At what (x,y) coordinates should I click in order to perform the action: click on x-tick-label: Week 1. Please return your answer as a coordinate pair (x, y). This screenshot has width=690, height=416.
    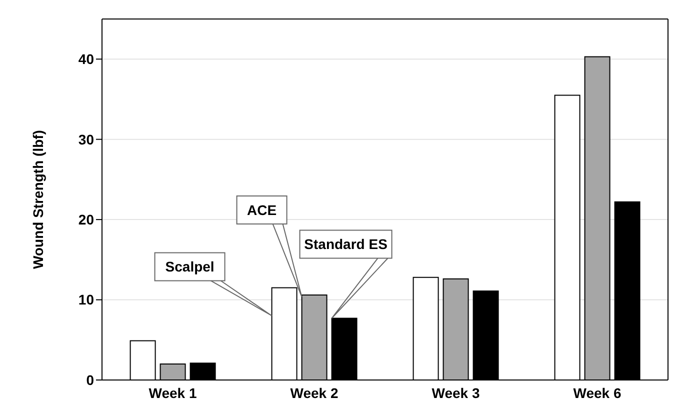
    Looking at the image, I should click on (172, 392).